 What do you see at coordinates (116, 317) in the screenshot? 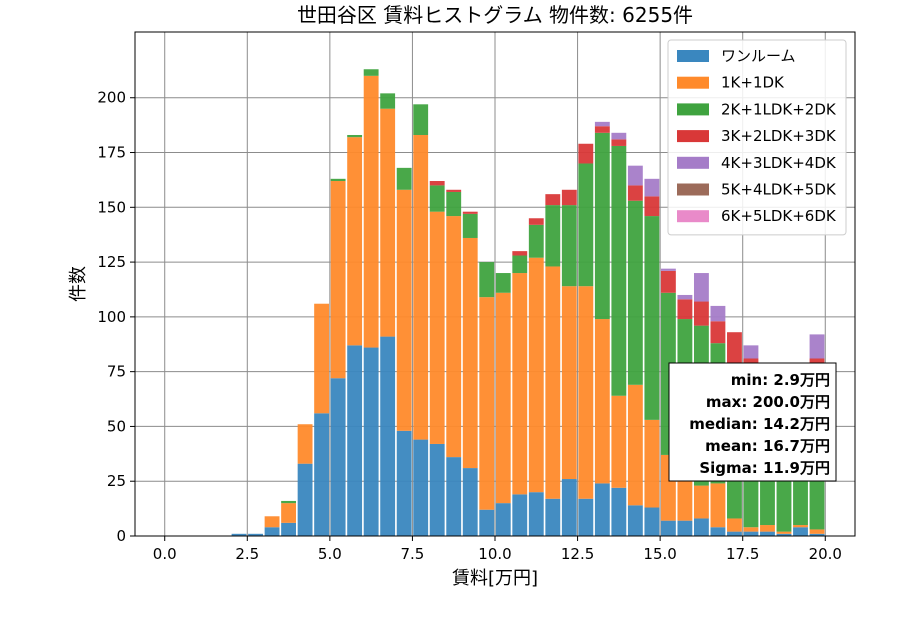
I see `y-axis: 0 25 50 75 100 125 150 175 200` at bounding box center [116, 317].